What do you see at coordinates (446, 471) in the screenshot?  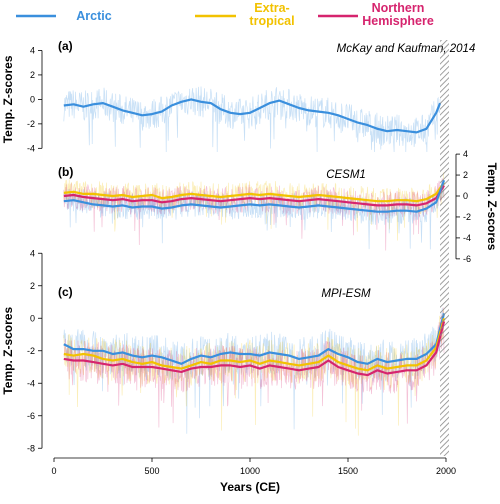 I see `x-tick-label: 2000` at bounding box center [446, 471].